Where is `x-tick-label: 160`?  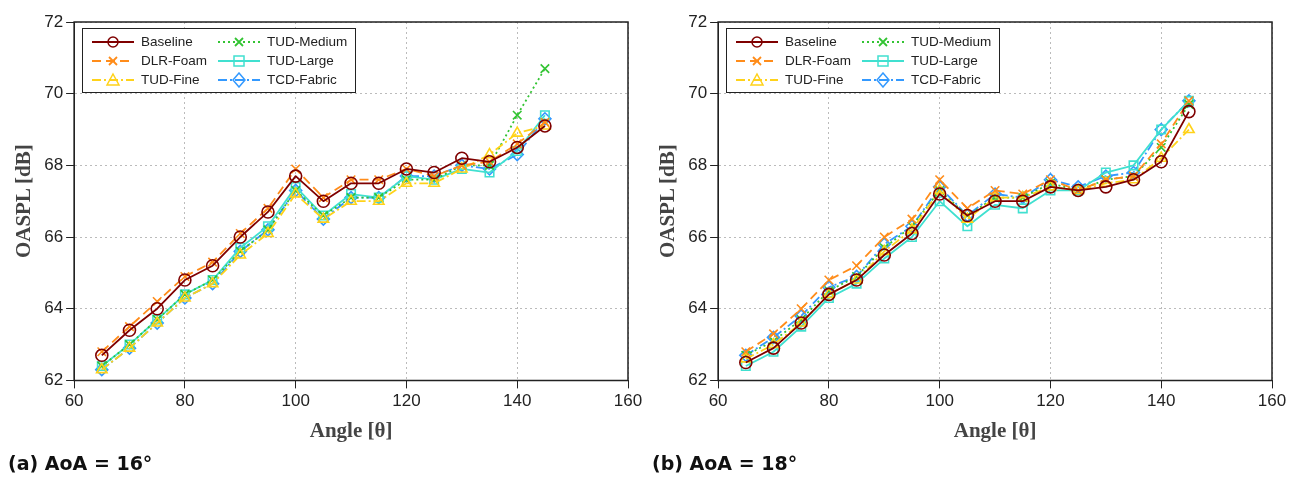 x-tick-label: 160 is located at coordinates (628, 401).